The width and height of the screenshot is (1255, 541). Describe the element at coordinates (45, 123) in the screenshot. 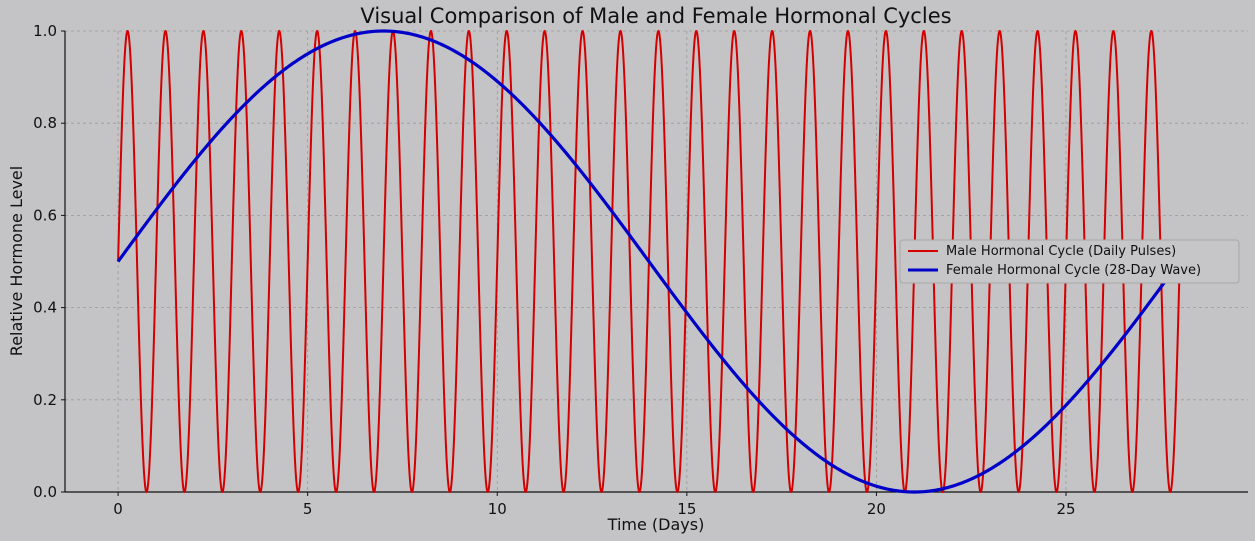

I see `y-tick-label: 0.8` at that location.